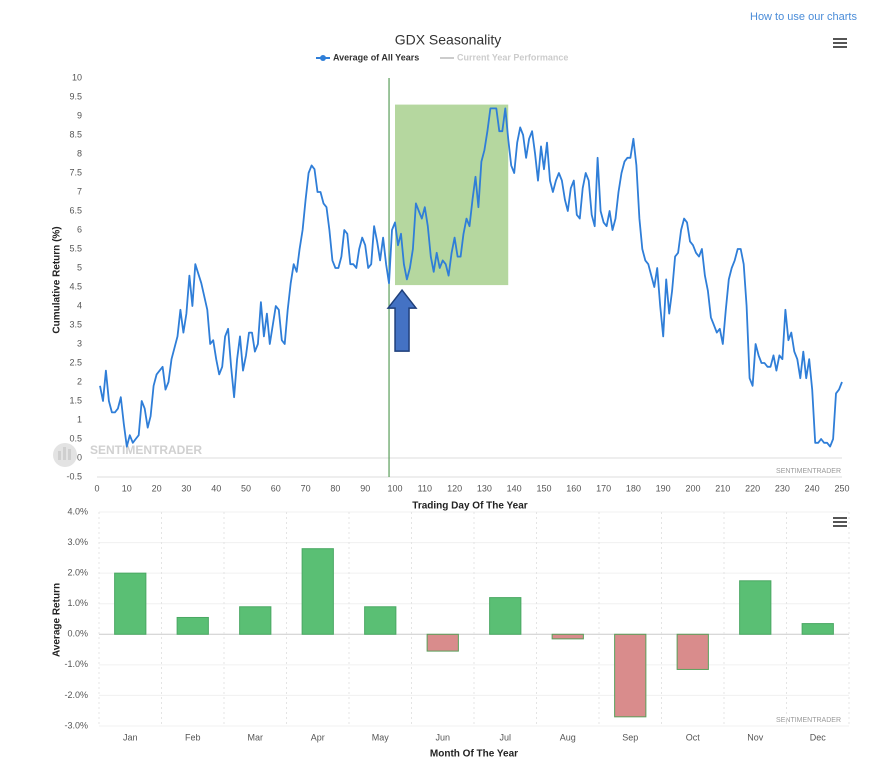 This screenshot has height=771, width=887. What do you see at coordinates (448, 40) in the screenshot?
I see `chart-title: GDX Seasonality` at bounding box center [448, 40].